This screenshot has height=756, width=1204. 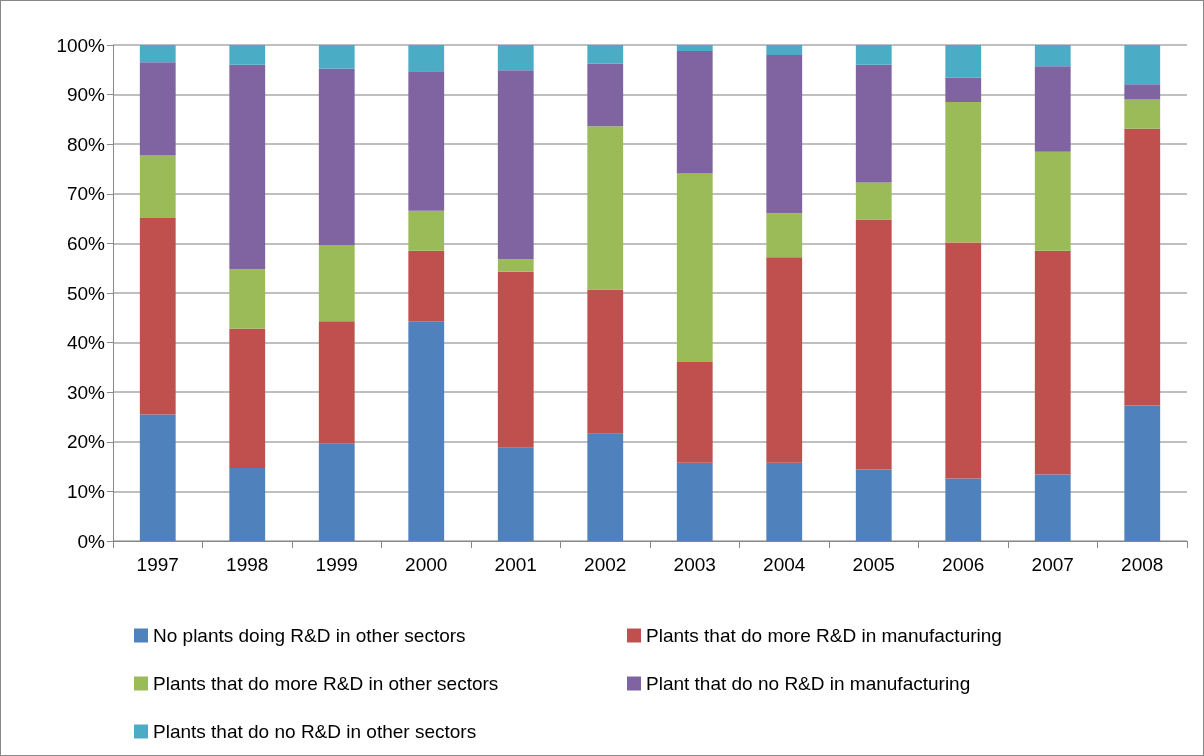 What do you see at coordinates (824, 635) in the screenshot?
I see `legend-label: Plants that do more R&D in manufacturing` at bounding box center [824, 635].